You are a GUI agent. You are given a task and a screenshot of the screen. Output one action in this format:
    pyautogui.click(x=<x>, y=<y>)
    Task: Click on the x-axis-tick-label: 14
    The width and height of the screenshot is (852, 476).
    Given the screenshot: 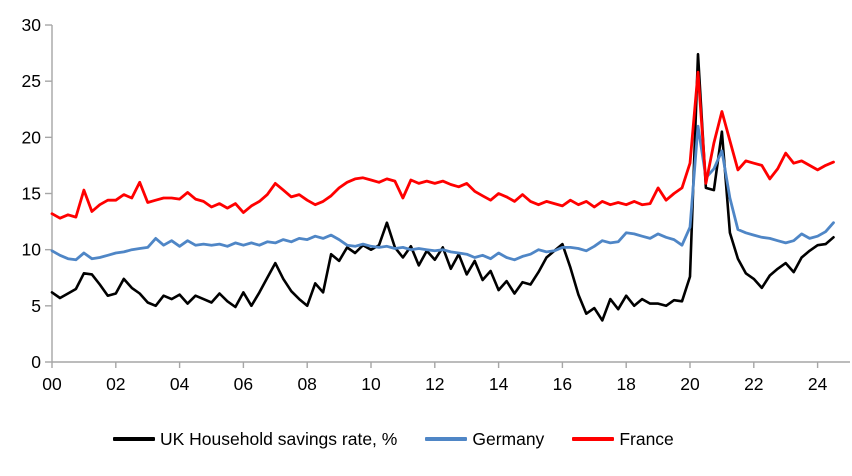 What is the action you would take?
    pyautogui.click(x=499, y=384)
    